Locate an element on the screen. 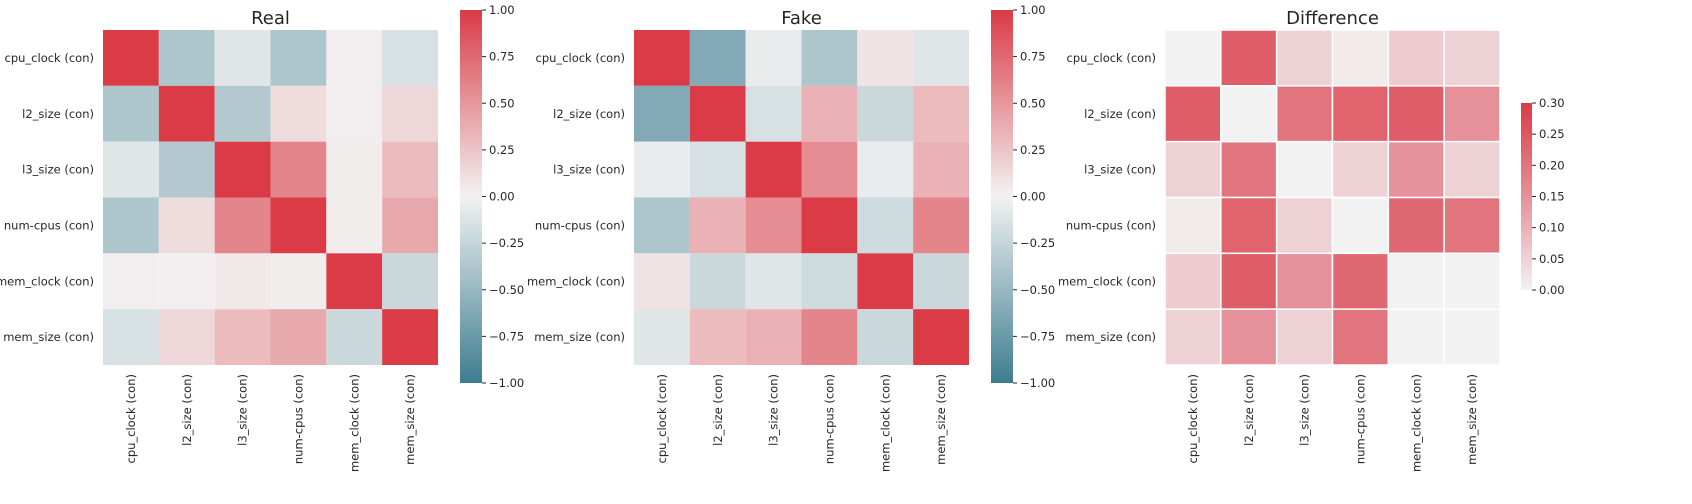  chart-title: Real is located at coordinates (270, 18).